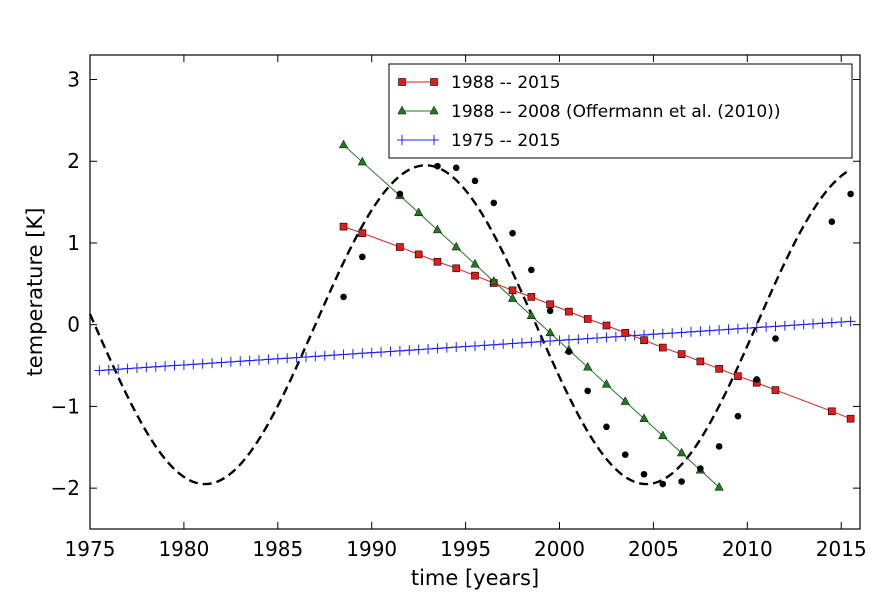  Describe the element at coordinates (506, 141) in the screenshot. I see `legend-1975-2015-label: 1975 -- 2015` at that location.